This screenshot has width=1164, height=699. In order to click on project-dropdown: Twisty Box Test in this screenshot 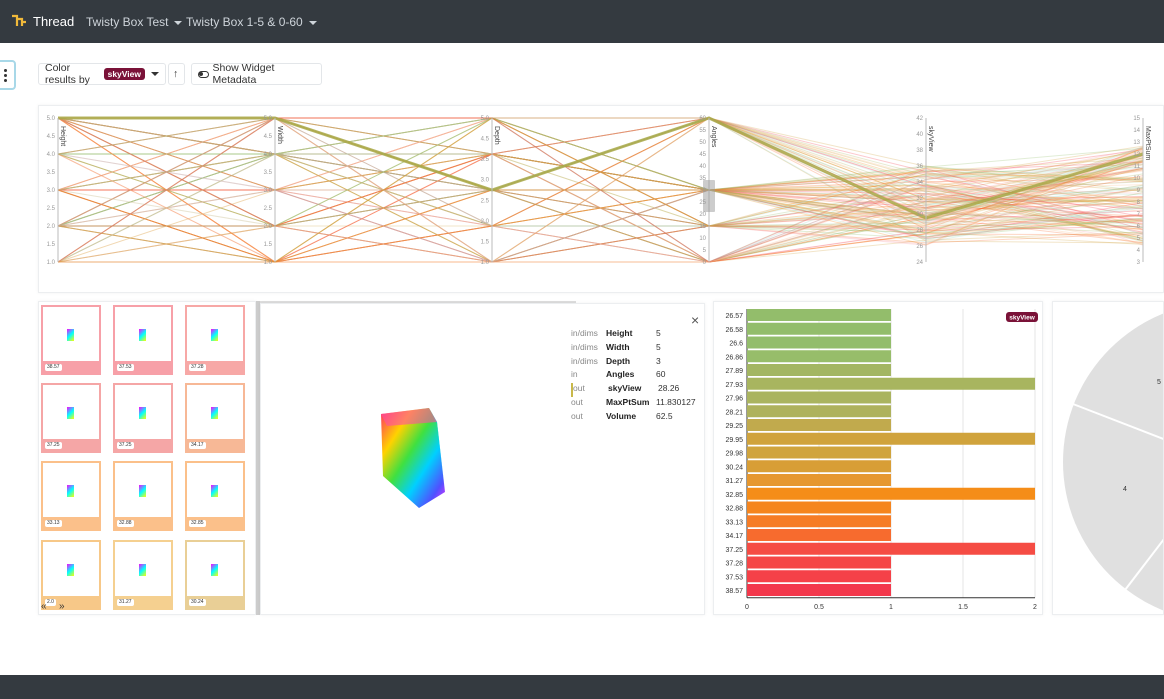, I will do `click(134, 22)`.